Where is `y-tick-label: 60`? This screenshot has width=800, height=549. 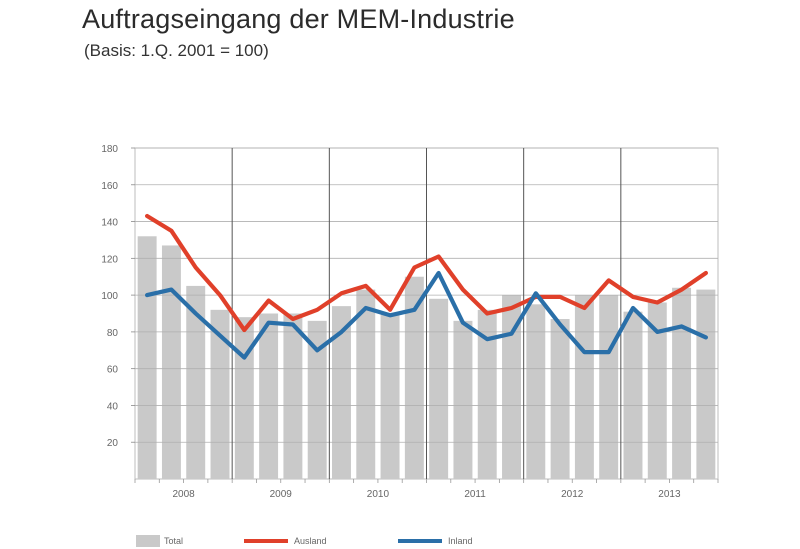 y-tick-label: 60 is located at coordinates (113, 370).